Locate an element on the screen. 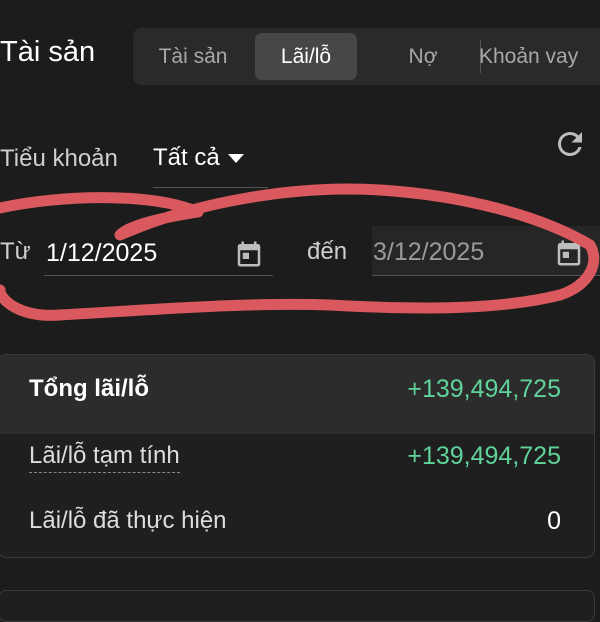  unrealized-label: Lãi/lỗ tạm tính is located at coordinates (104, 457).